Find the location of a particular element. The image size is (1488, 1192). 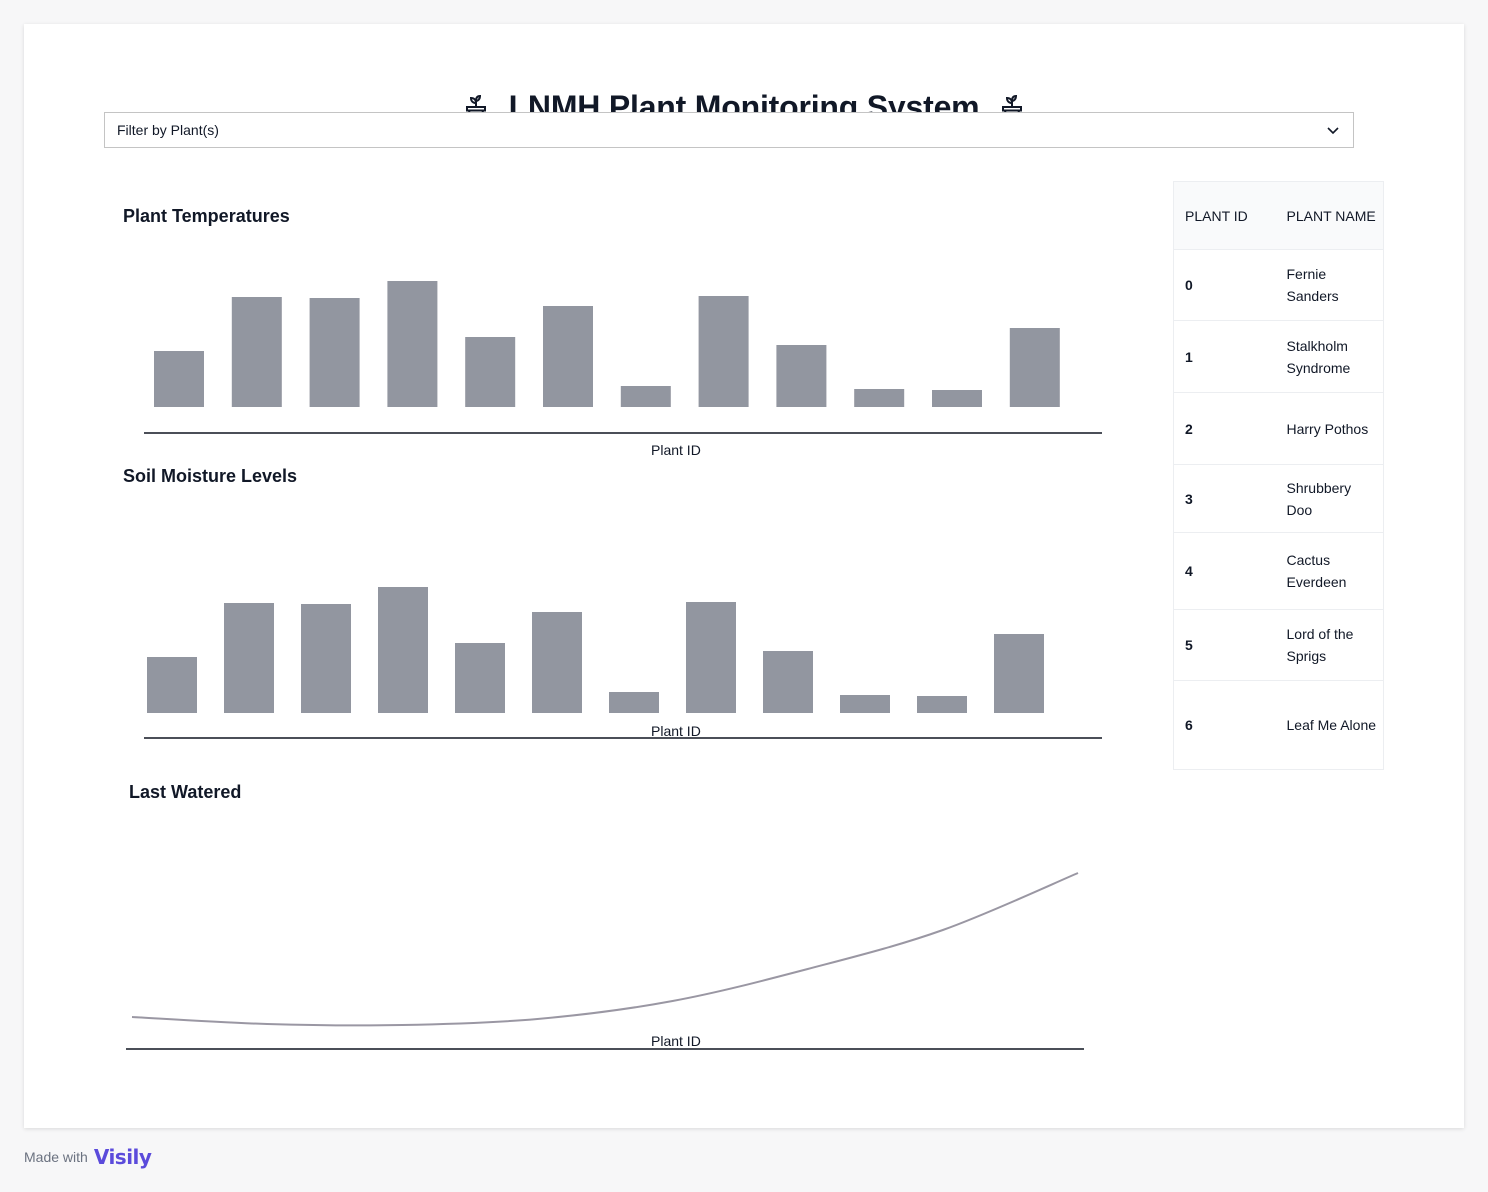

table-row: 0 Fernie Sanders is located at coordinates (1278, 285).